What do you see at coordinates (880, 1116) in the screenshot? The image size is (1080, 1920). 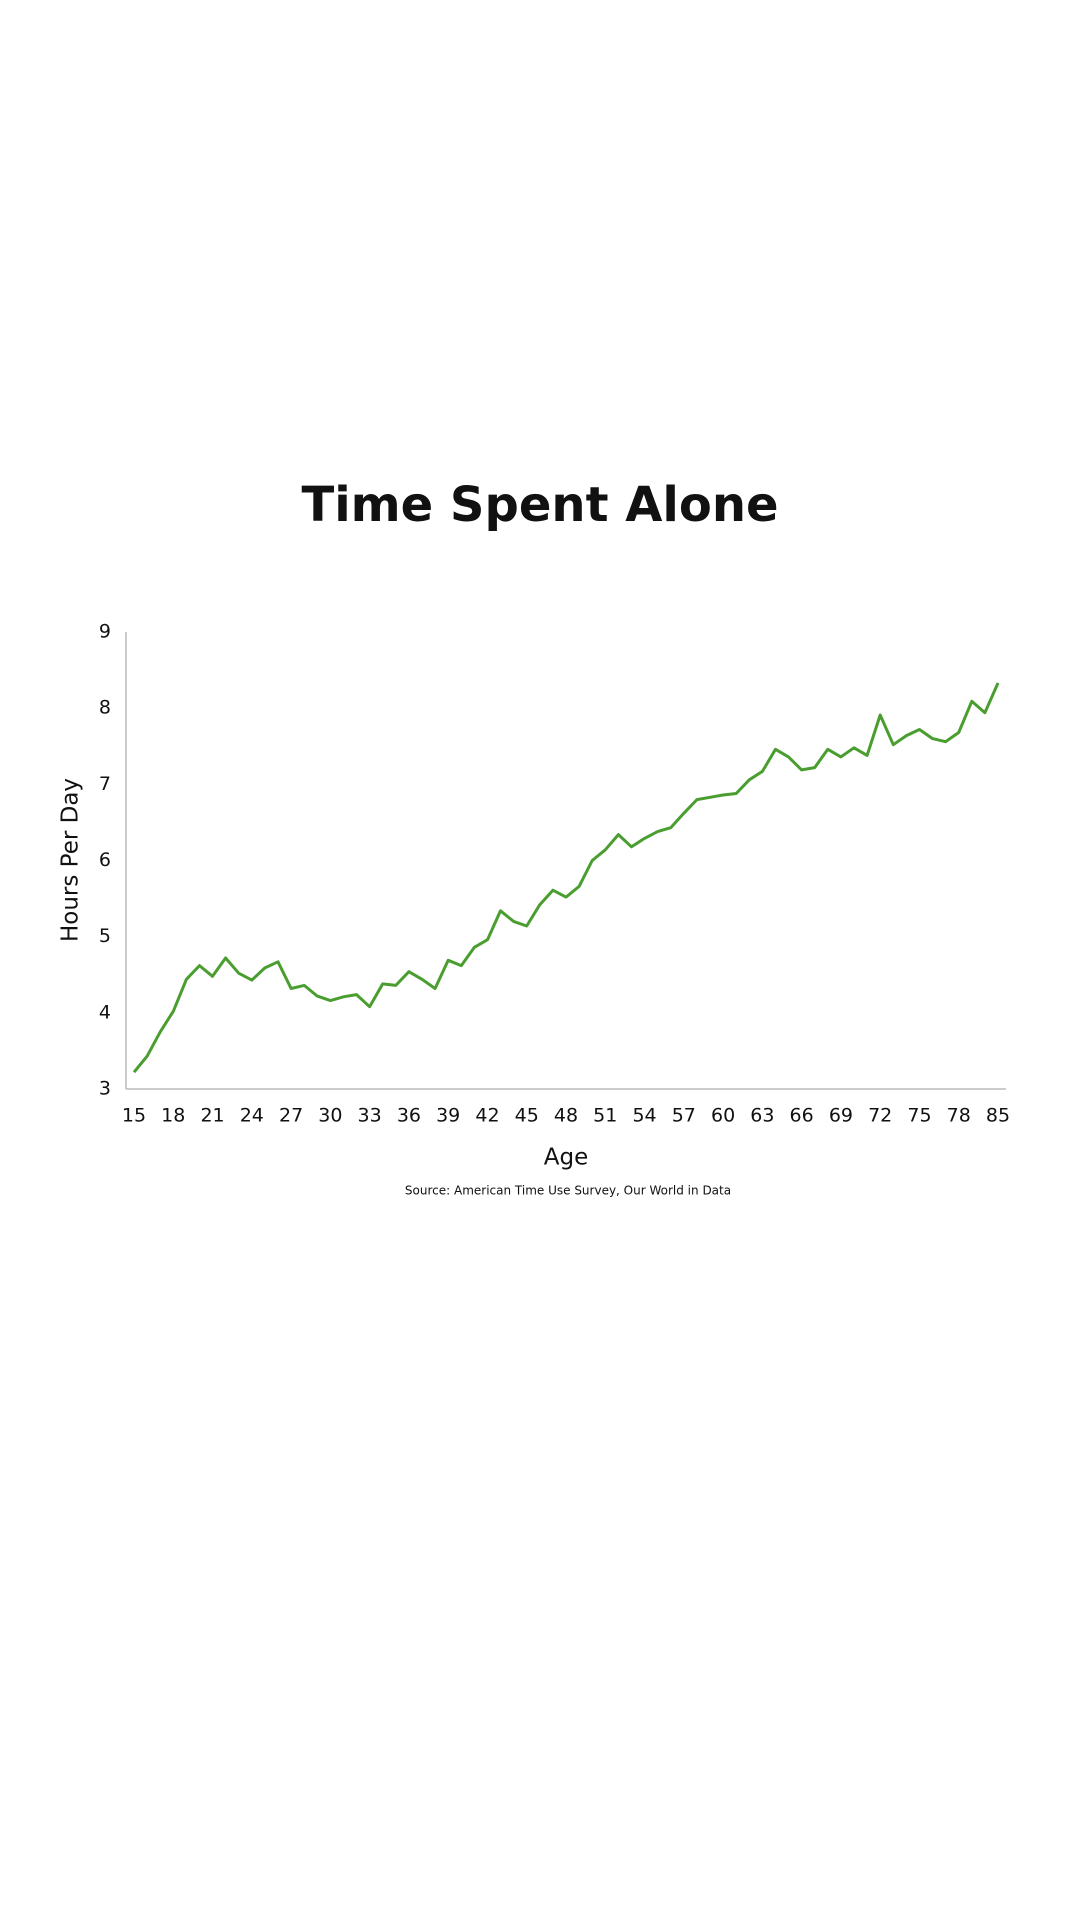 I see `x-tick-label: 72` at bounding box center [880, 1116].